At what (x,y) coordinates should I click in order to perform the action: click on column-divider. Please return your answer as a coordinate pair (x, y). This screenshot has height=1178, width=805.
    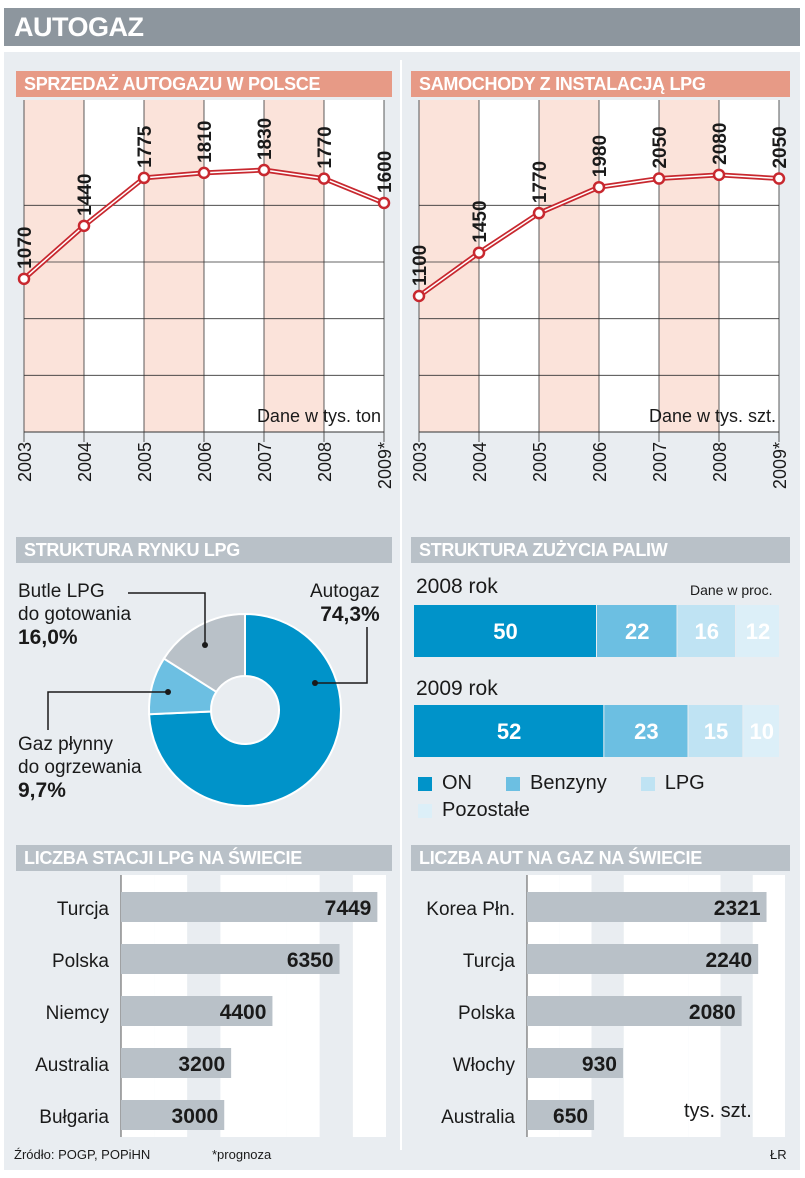
    Looking at the image, I should click on (401, 605).